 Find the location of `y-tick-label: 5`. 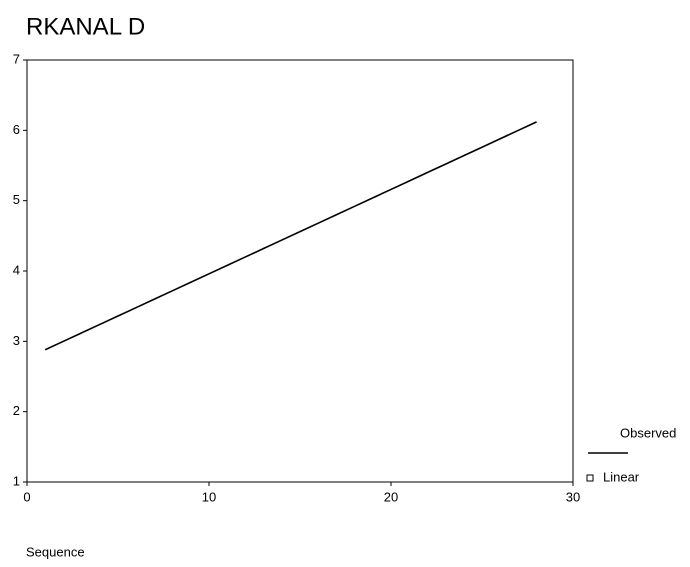

y-tick-label: 5 is located at coordinates (16, 199).